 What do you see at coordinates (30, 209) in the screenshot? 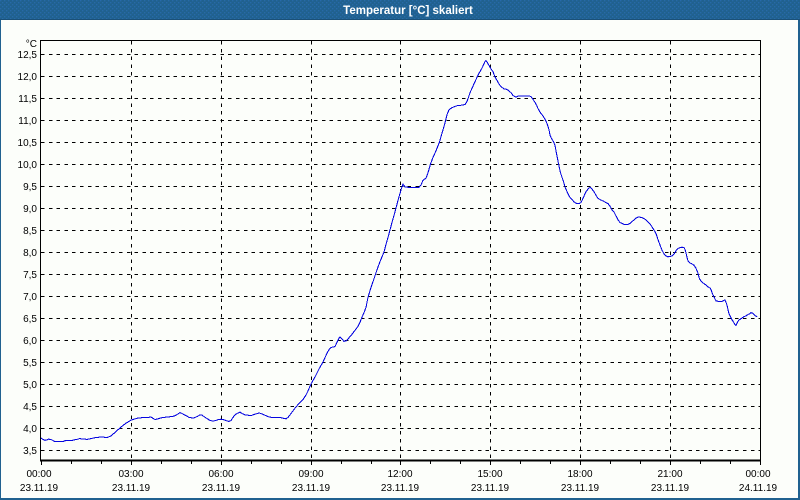
I see `svg-text: 9,0` at bounding box center [30, 209].